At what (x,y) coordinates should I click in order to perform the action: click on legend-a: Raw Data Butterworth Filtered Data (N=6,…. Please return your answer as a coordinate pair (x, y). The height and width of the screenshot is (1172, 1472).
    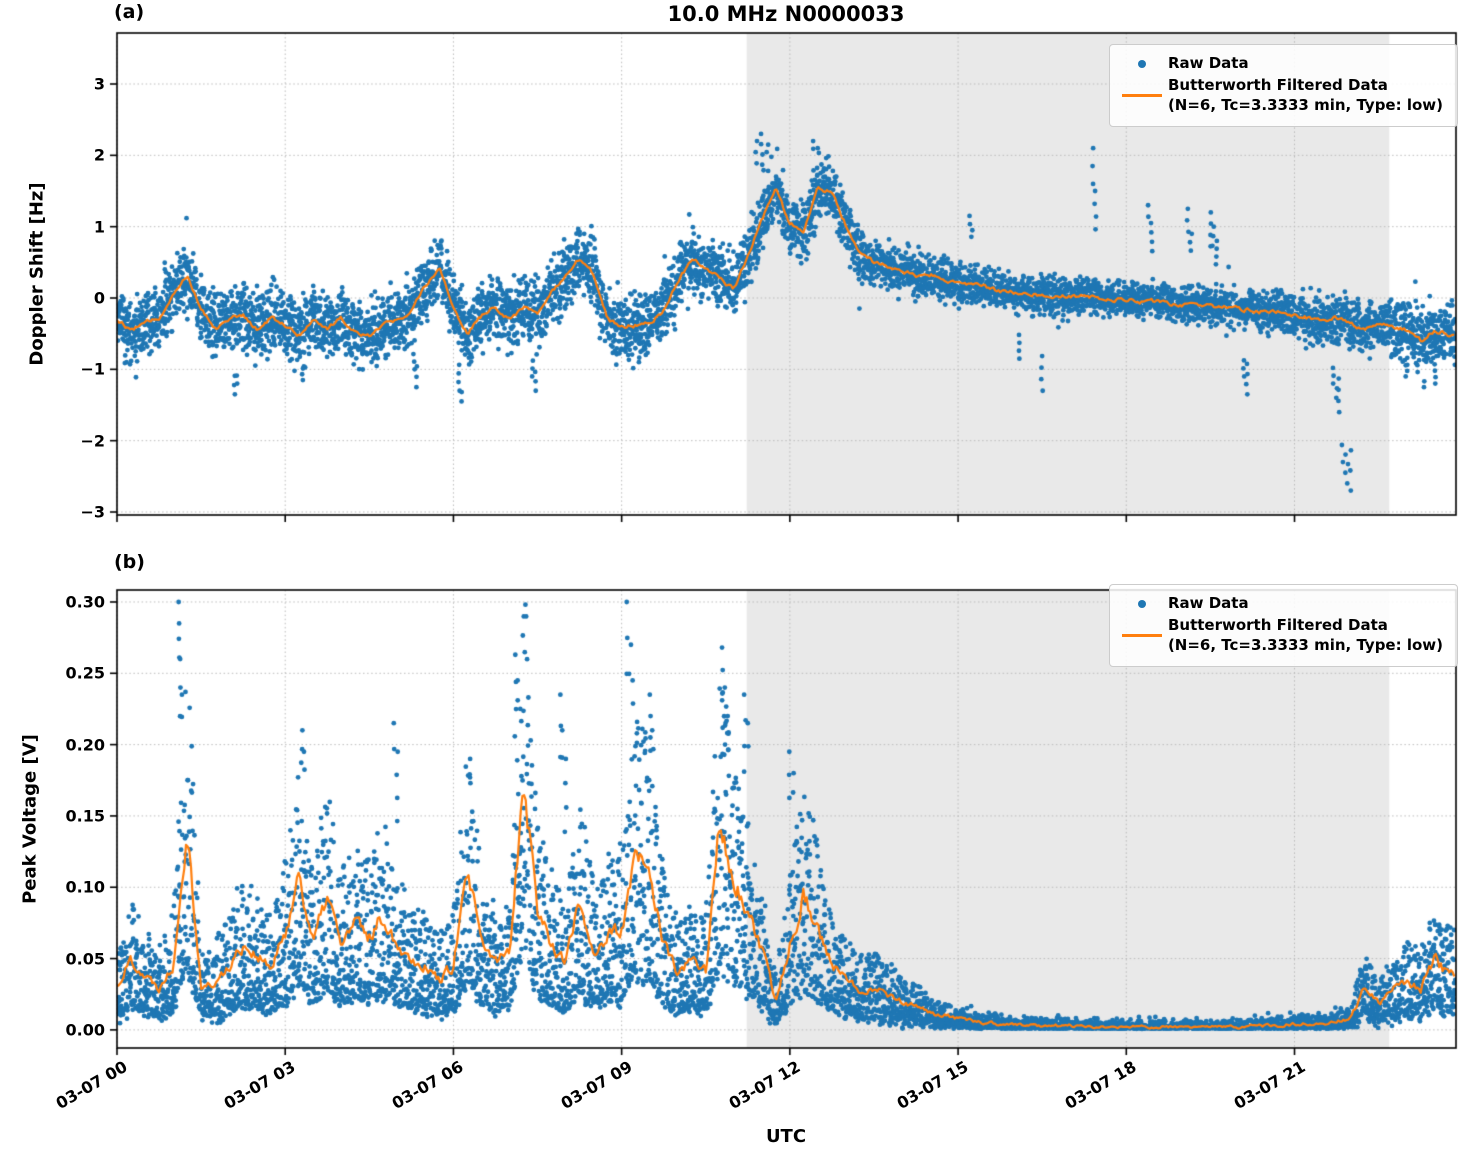
    Looking at the image, I should click on (1283, 86).